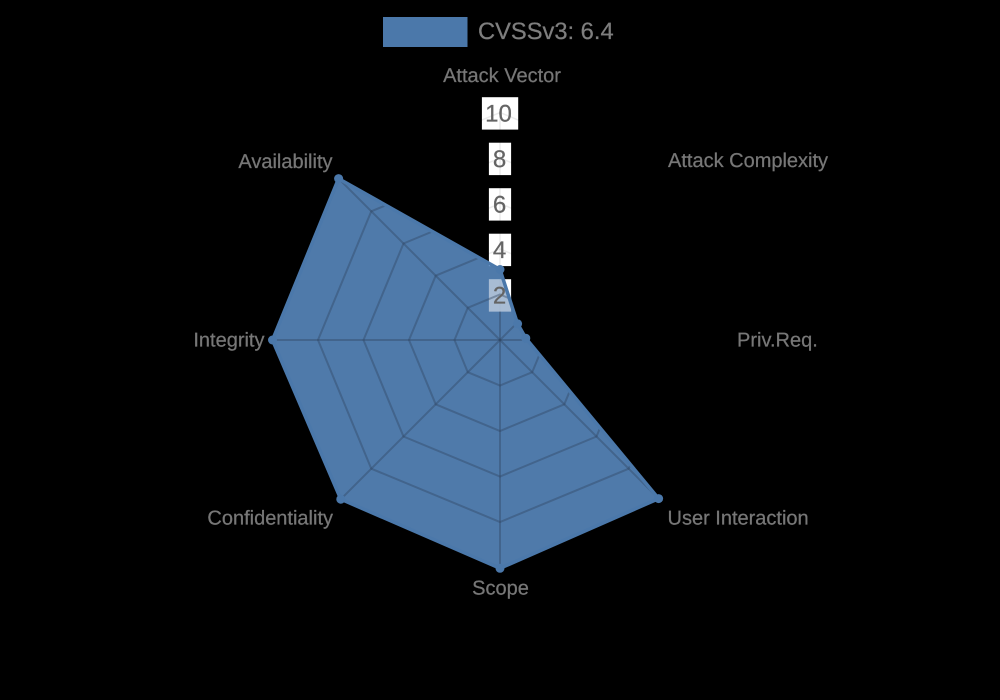 The width and height of the screenshot is (1000, 700). I want to click on svg-text: 2, so click(499, 296).